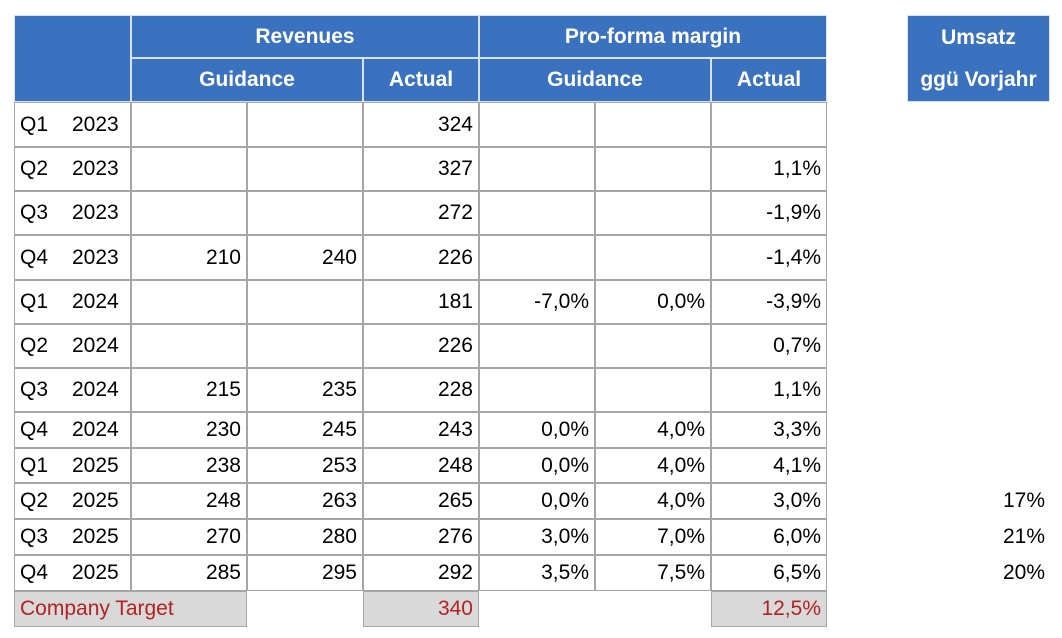 The image size is (1062, 638). I want to click on value-cell: 270, so click(189, 537).